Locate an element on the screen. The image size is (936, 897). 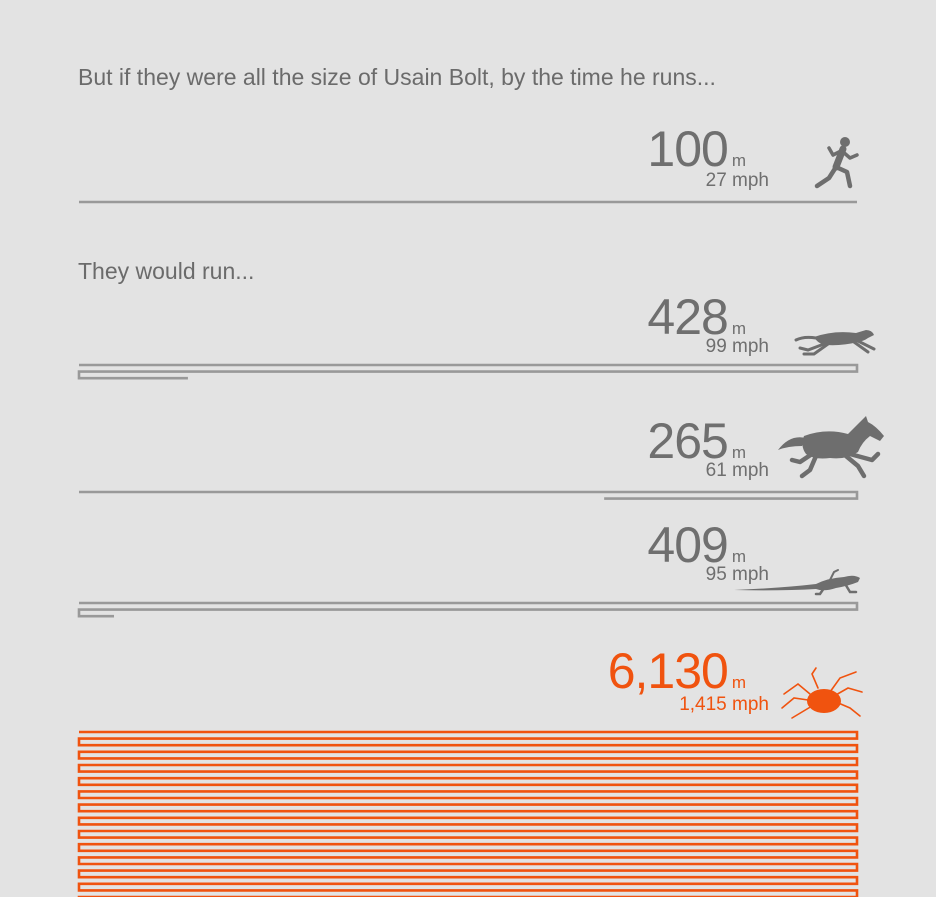
distance-label-row-4: 6,130 m is located at coordinates (677, 671).